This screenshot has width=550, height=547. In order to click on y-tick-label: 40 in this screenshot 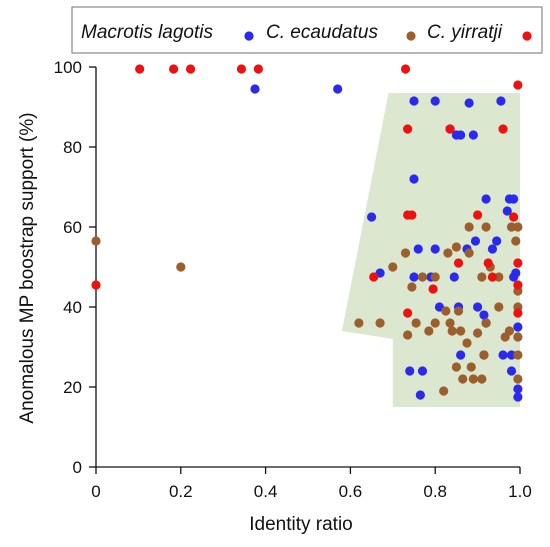, I will do `click(72, 307)`.